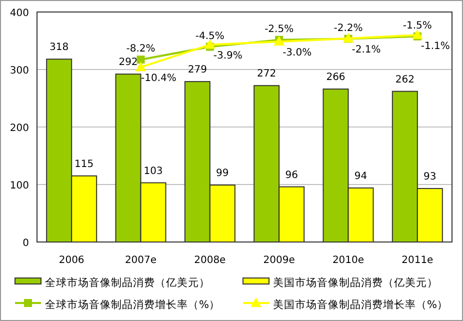  Describe the element at coordinates (279, 260) in the screenshot. I see `x-tick-label: 2009e` at that location.